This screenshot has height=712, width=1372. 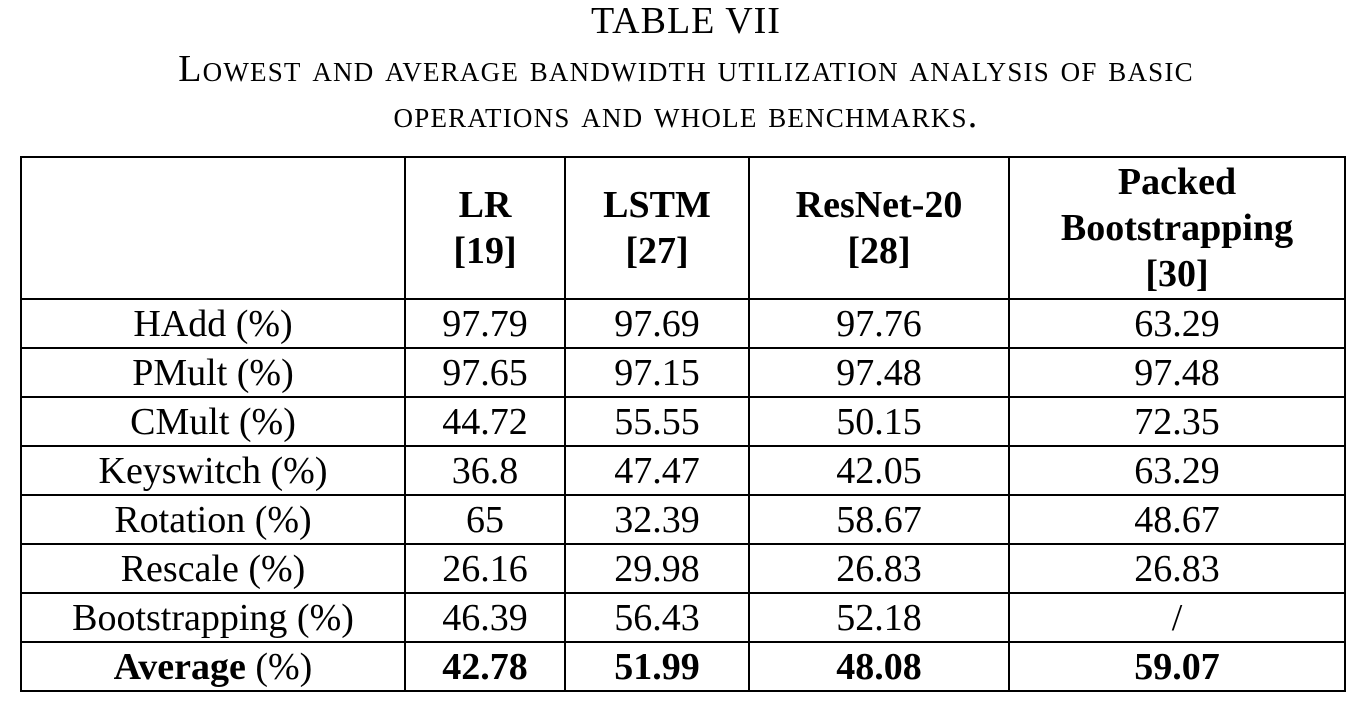 I want to click on row-label: Keyswitch (%), so click(x=213, y=470).